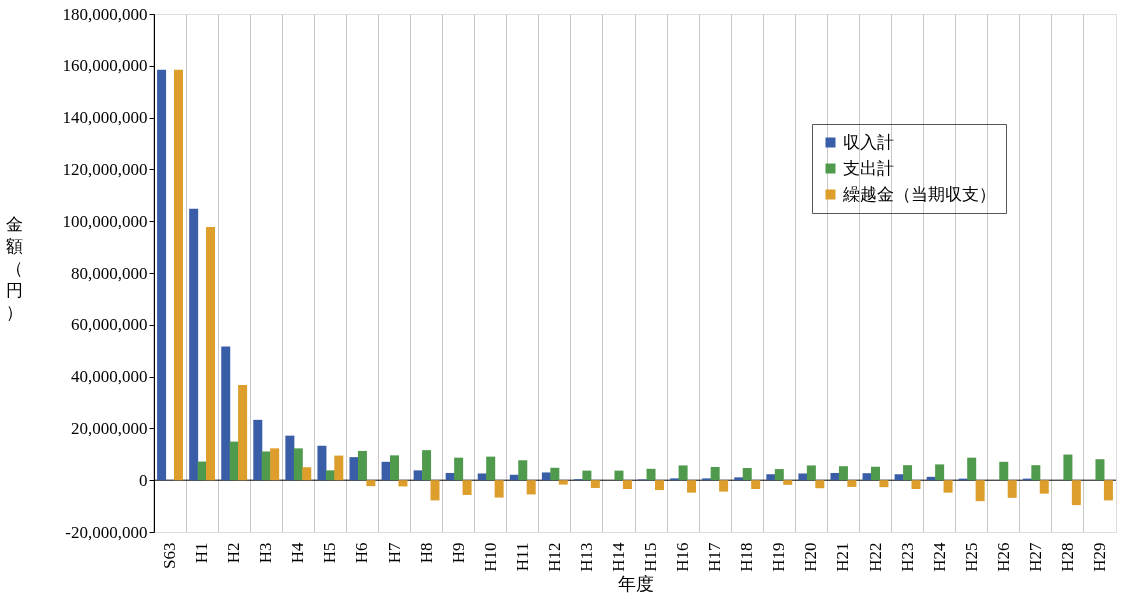  What do you see at coordinates (683, 557) in the screenshot?
I see `x-tick-label: H16` at bounding box center [683, 557].